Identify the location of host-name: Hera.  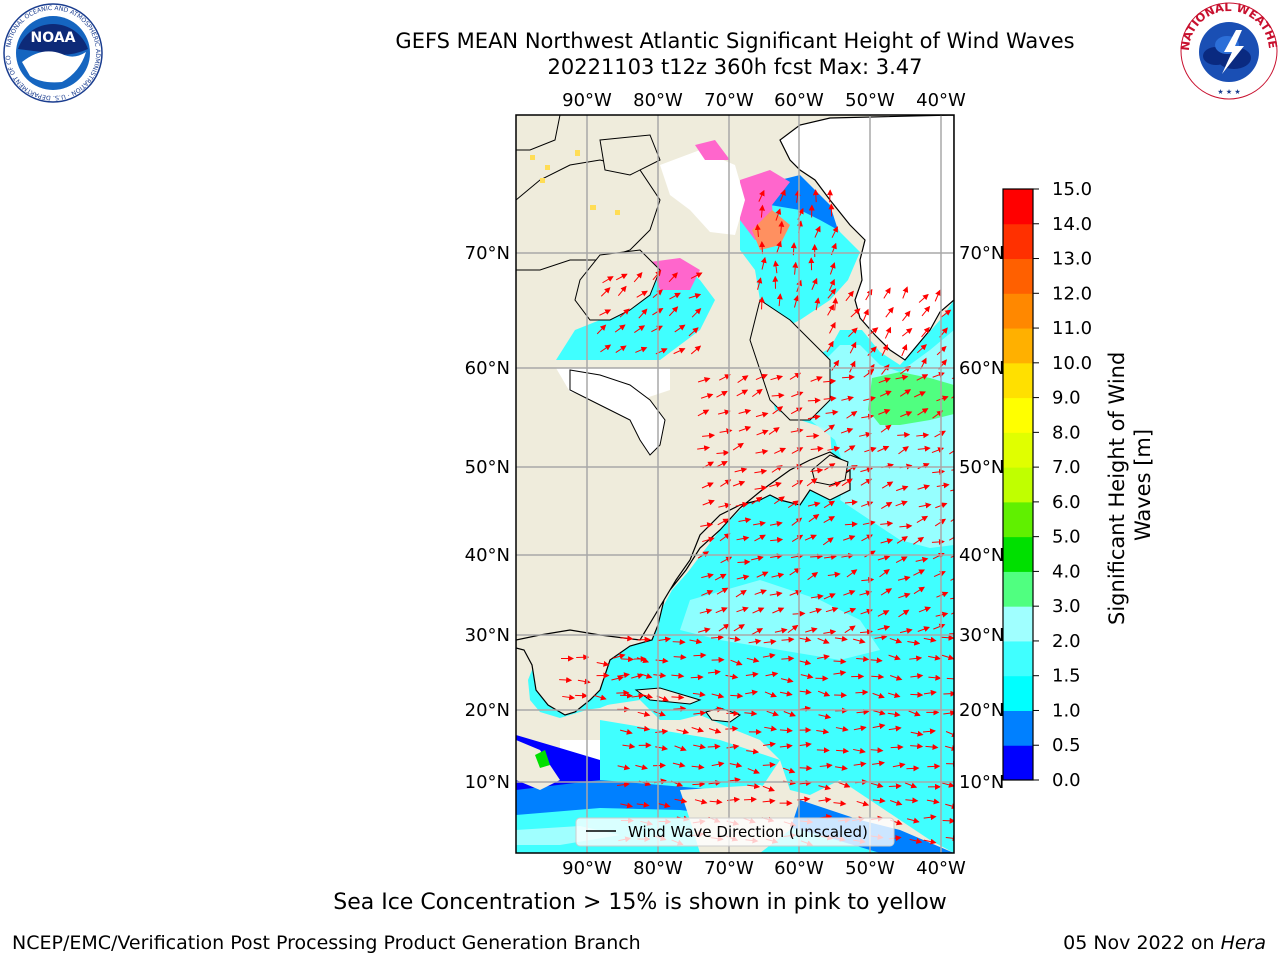
(1243, 943).